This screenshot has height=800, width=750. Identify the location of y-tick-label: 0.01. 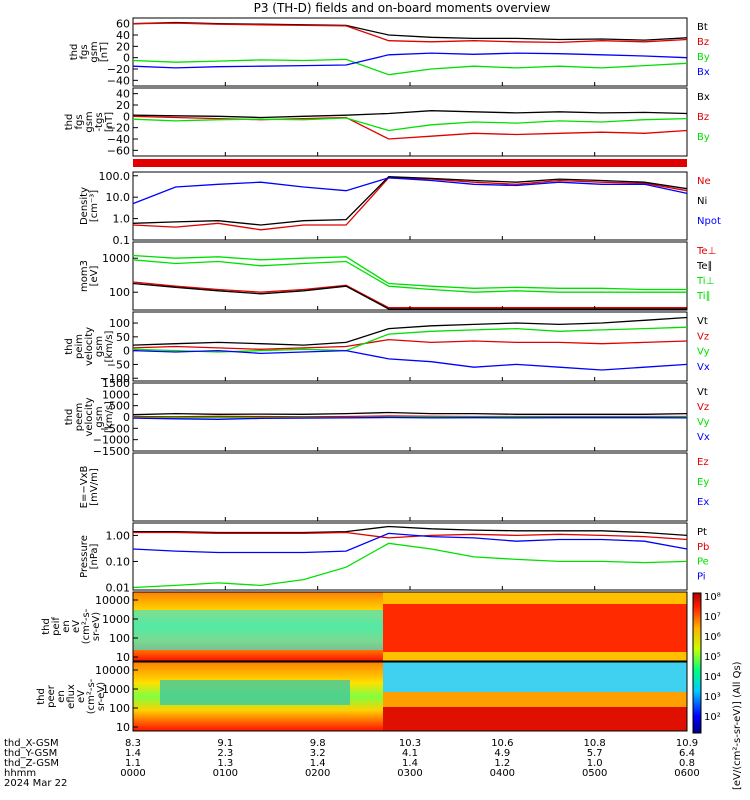
(118, 587).